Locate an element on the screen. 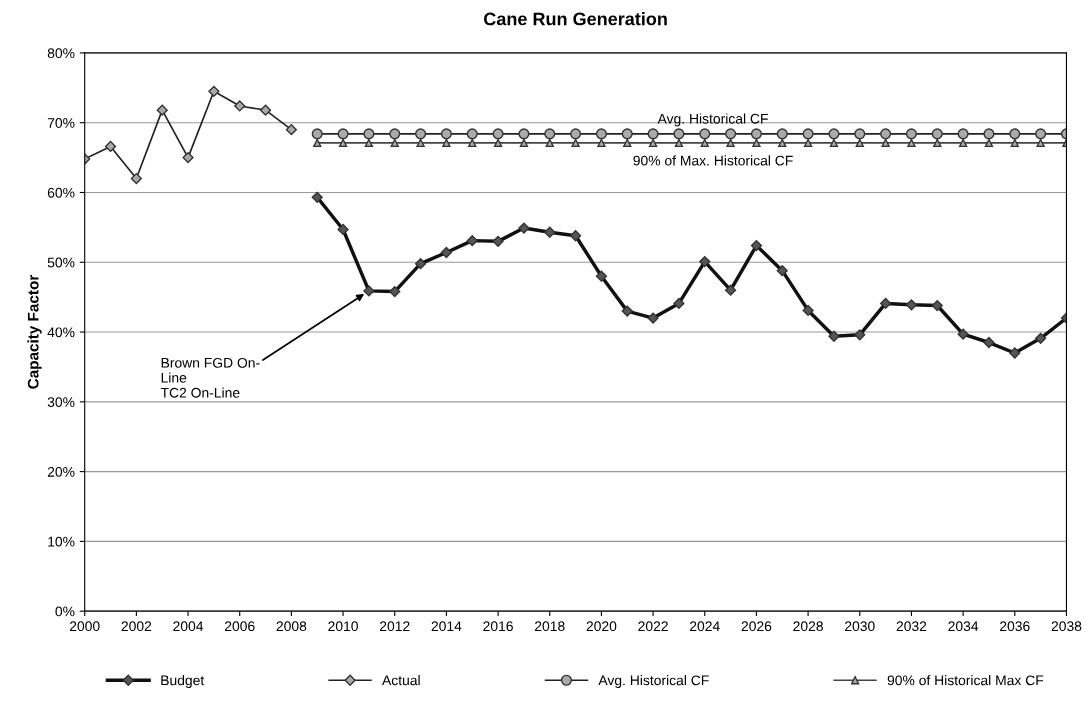  x-tick-label: 2024 is located at coordinates (705, 626).